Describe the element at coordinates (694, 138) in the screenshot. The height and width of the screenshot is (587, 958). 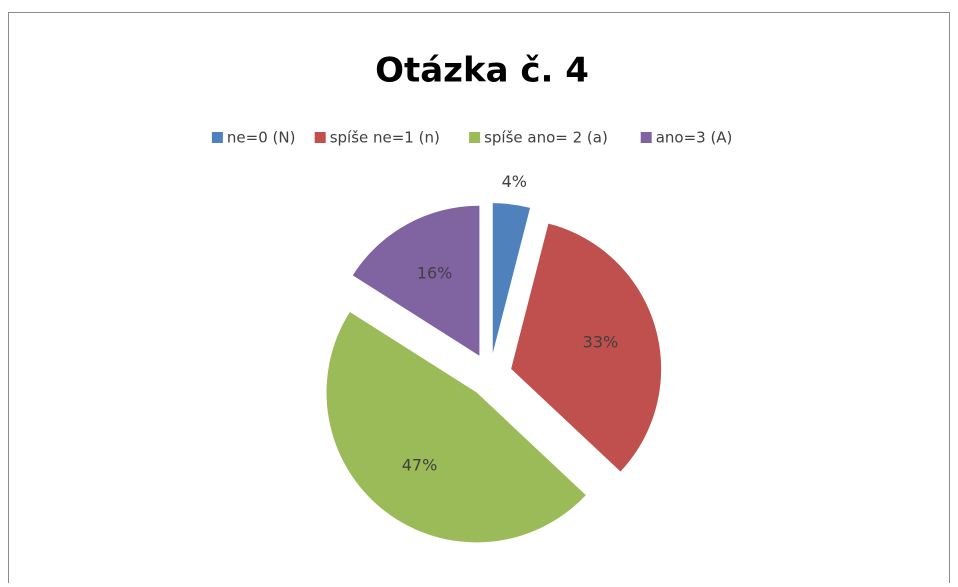
I see `legend-label: ano=3 (A)` at that location.